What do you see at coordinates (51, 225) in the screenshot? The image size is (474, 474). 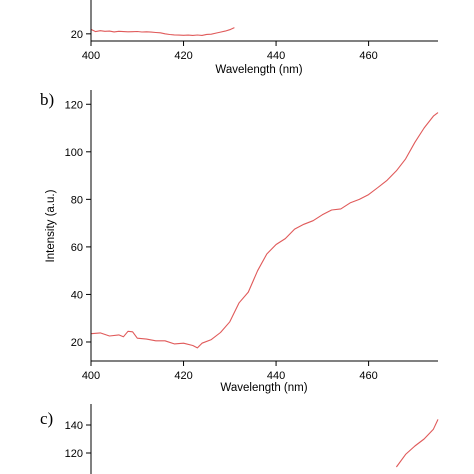 I see `panel-b-y-axis-label: Intensity (a.u.)` at bounding box center [51, 225].